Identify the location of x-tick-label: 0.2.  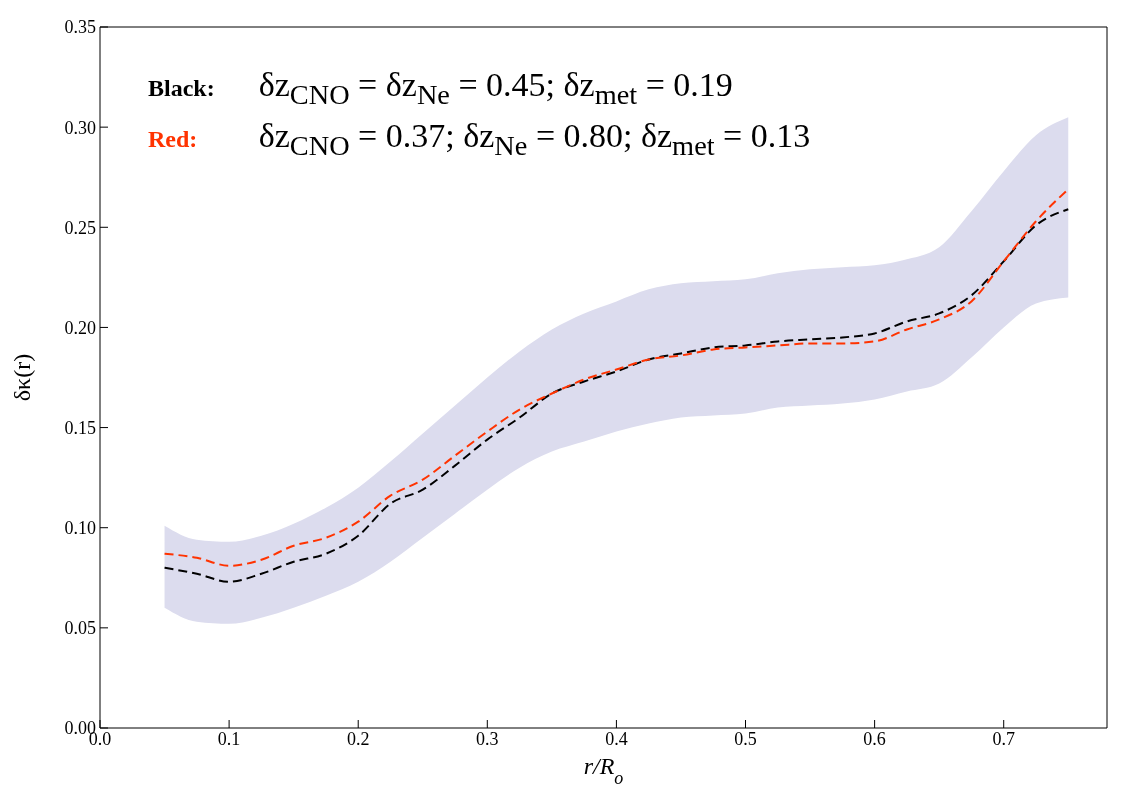
(358, 738).